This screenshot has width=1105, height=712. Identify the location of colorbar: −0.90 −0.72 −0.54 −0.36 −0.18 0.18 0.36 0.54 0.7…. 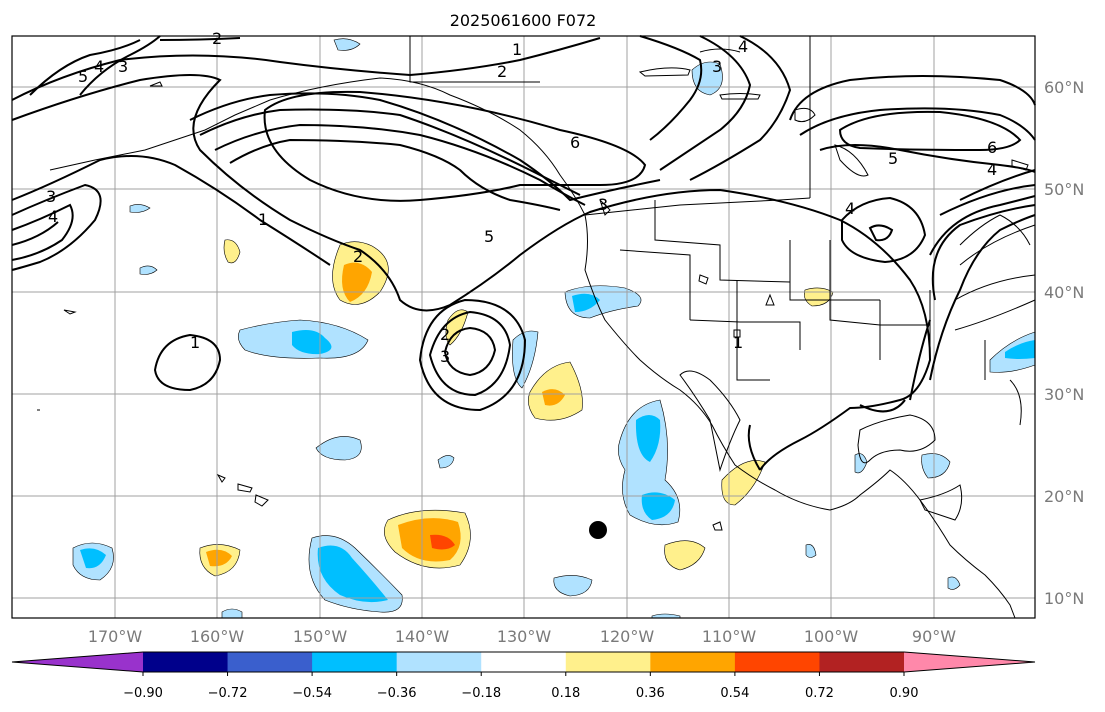
(523, 676).